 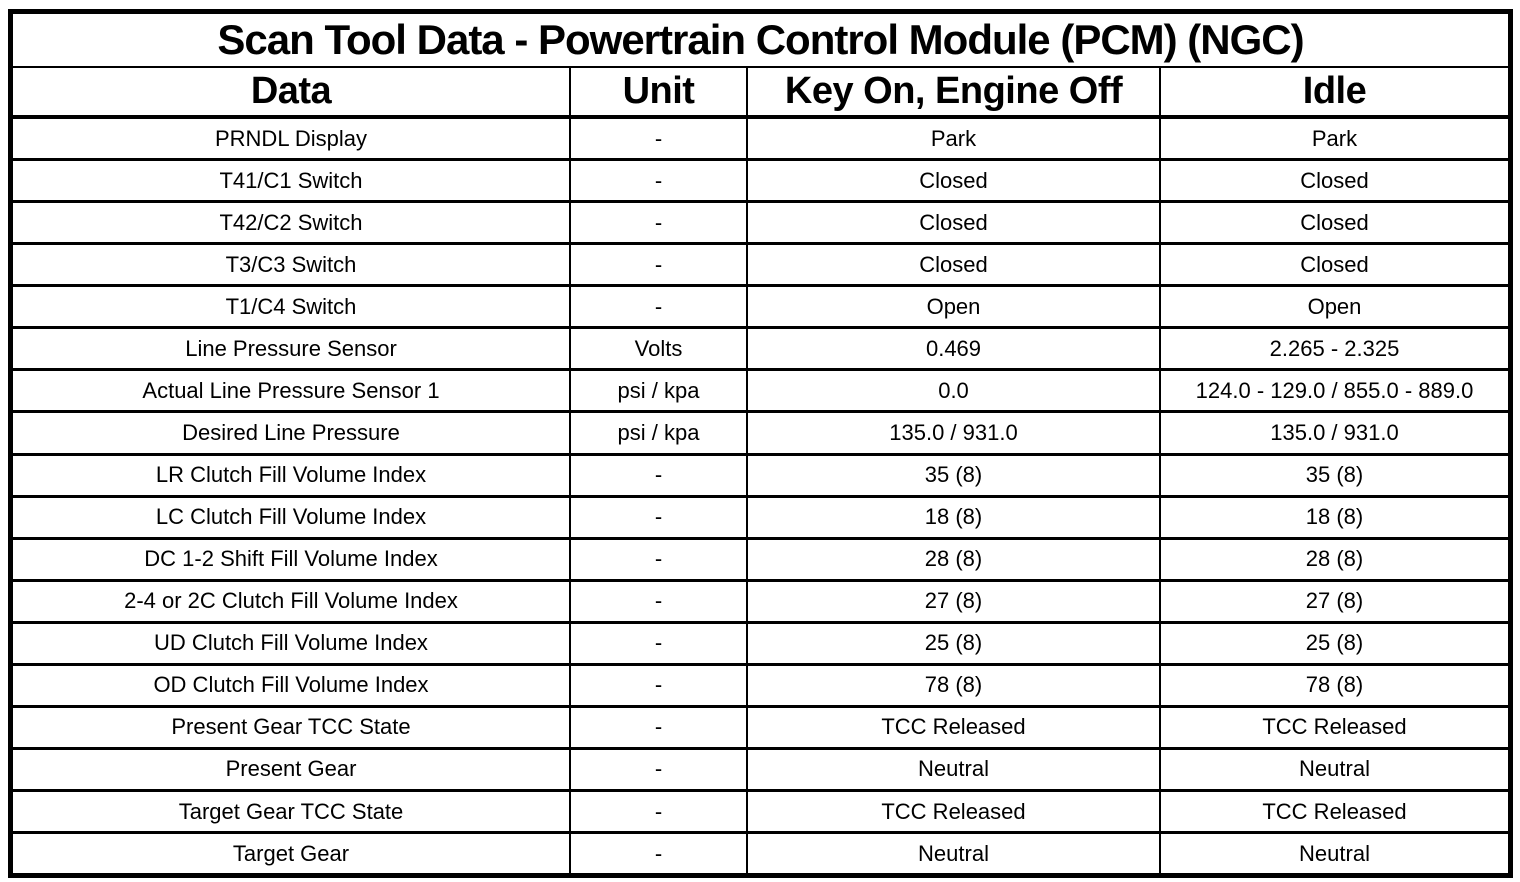 I want to click on cell-data: Target Gear TCC State, so click(x=291, y=811).